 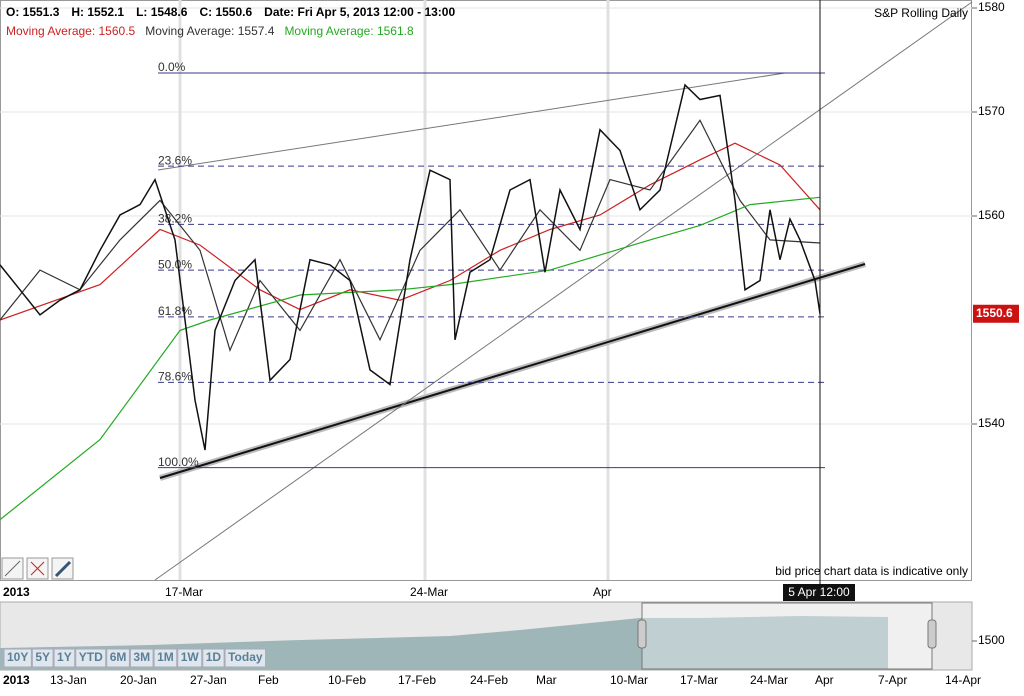 I want to click on fib-label: 0.0%, so click(x=172, y=67).